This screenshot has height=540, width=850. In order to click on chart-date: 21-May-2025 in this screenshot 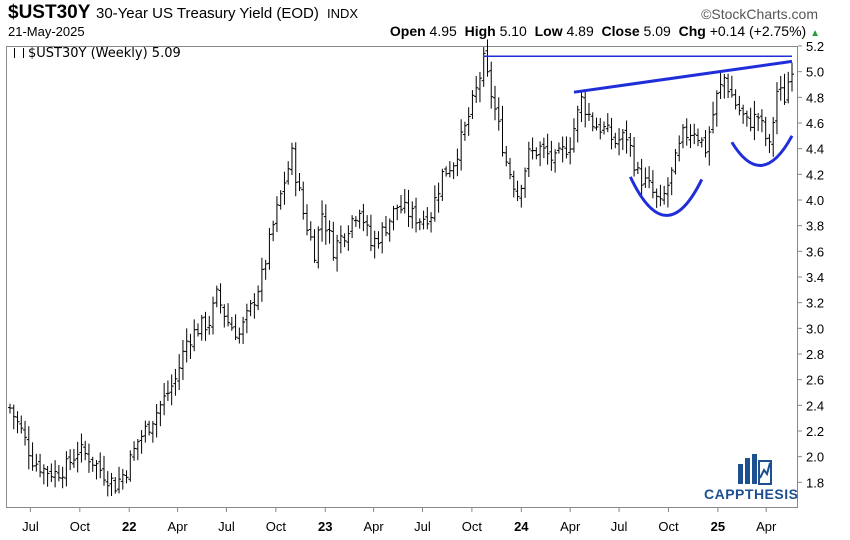, I will do `click(46, 31)`.